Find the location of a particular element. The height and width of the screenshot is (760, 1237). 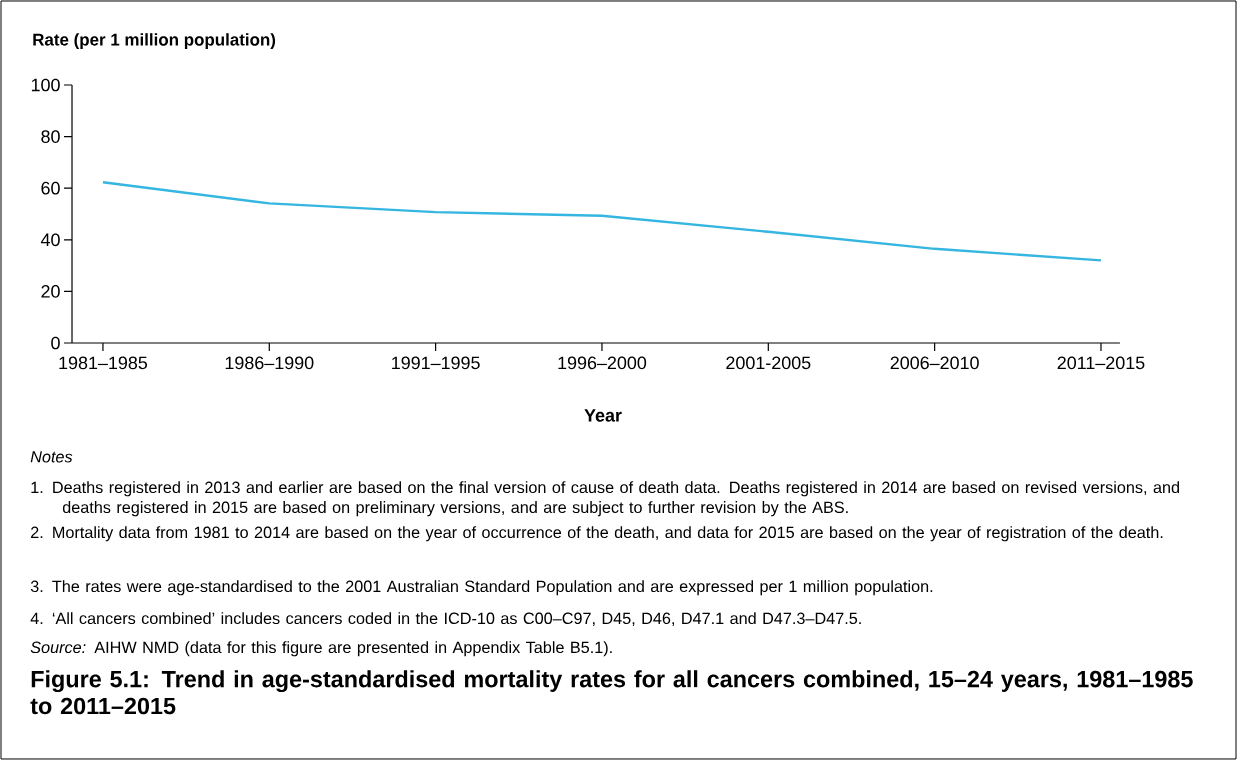

y-tick-label: 0 is located at coordinates (55, 343).